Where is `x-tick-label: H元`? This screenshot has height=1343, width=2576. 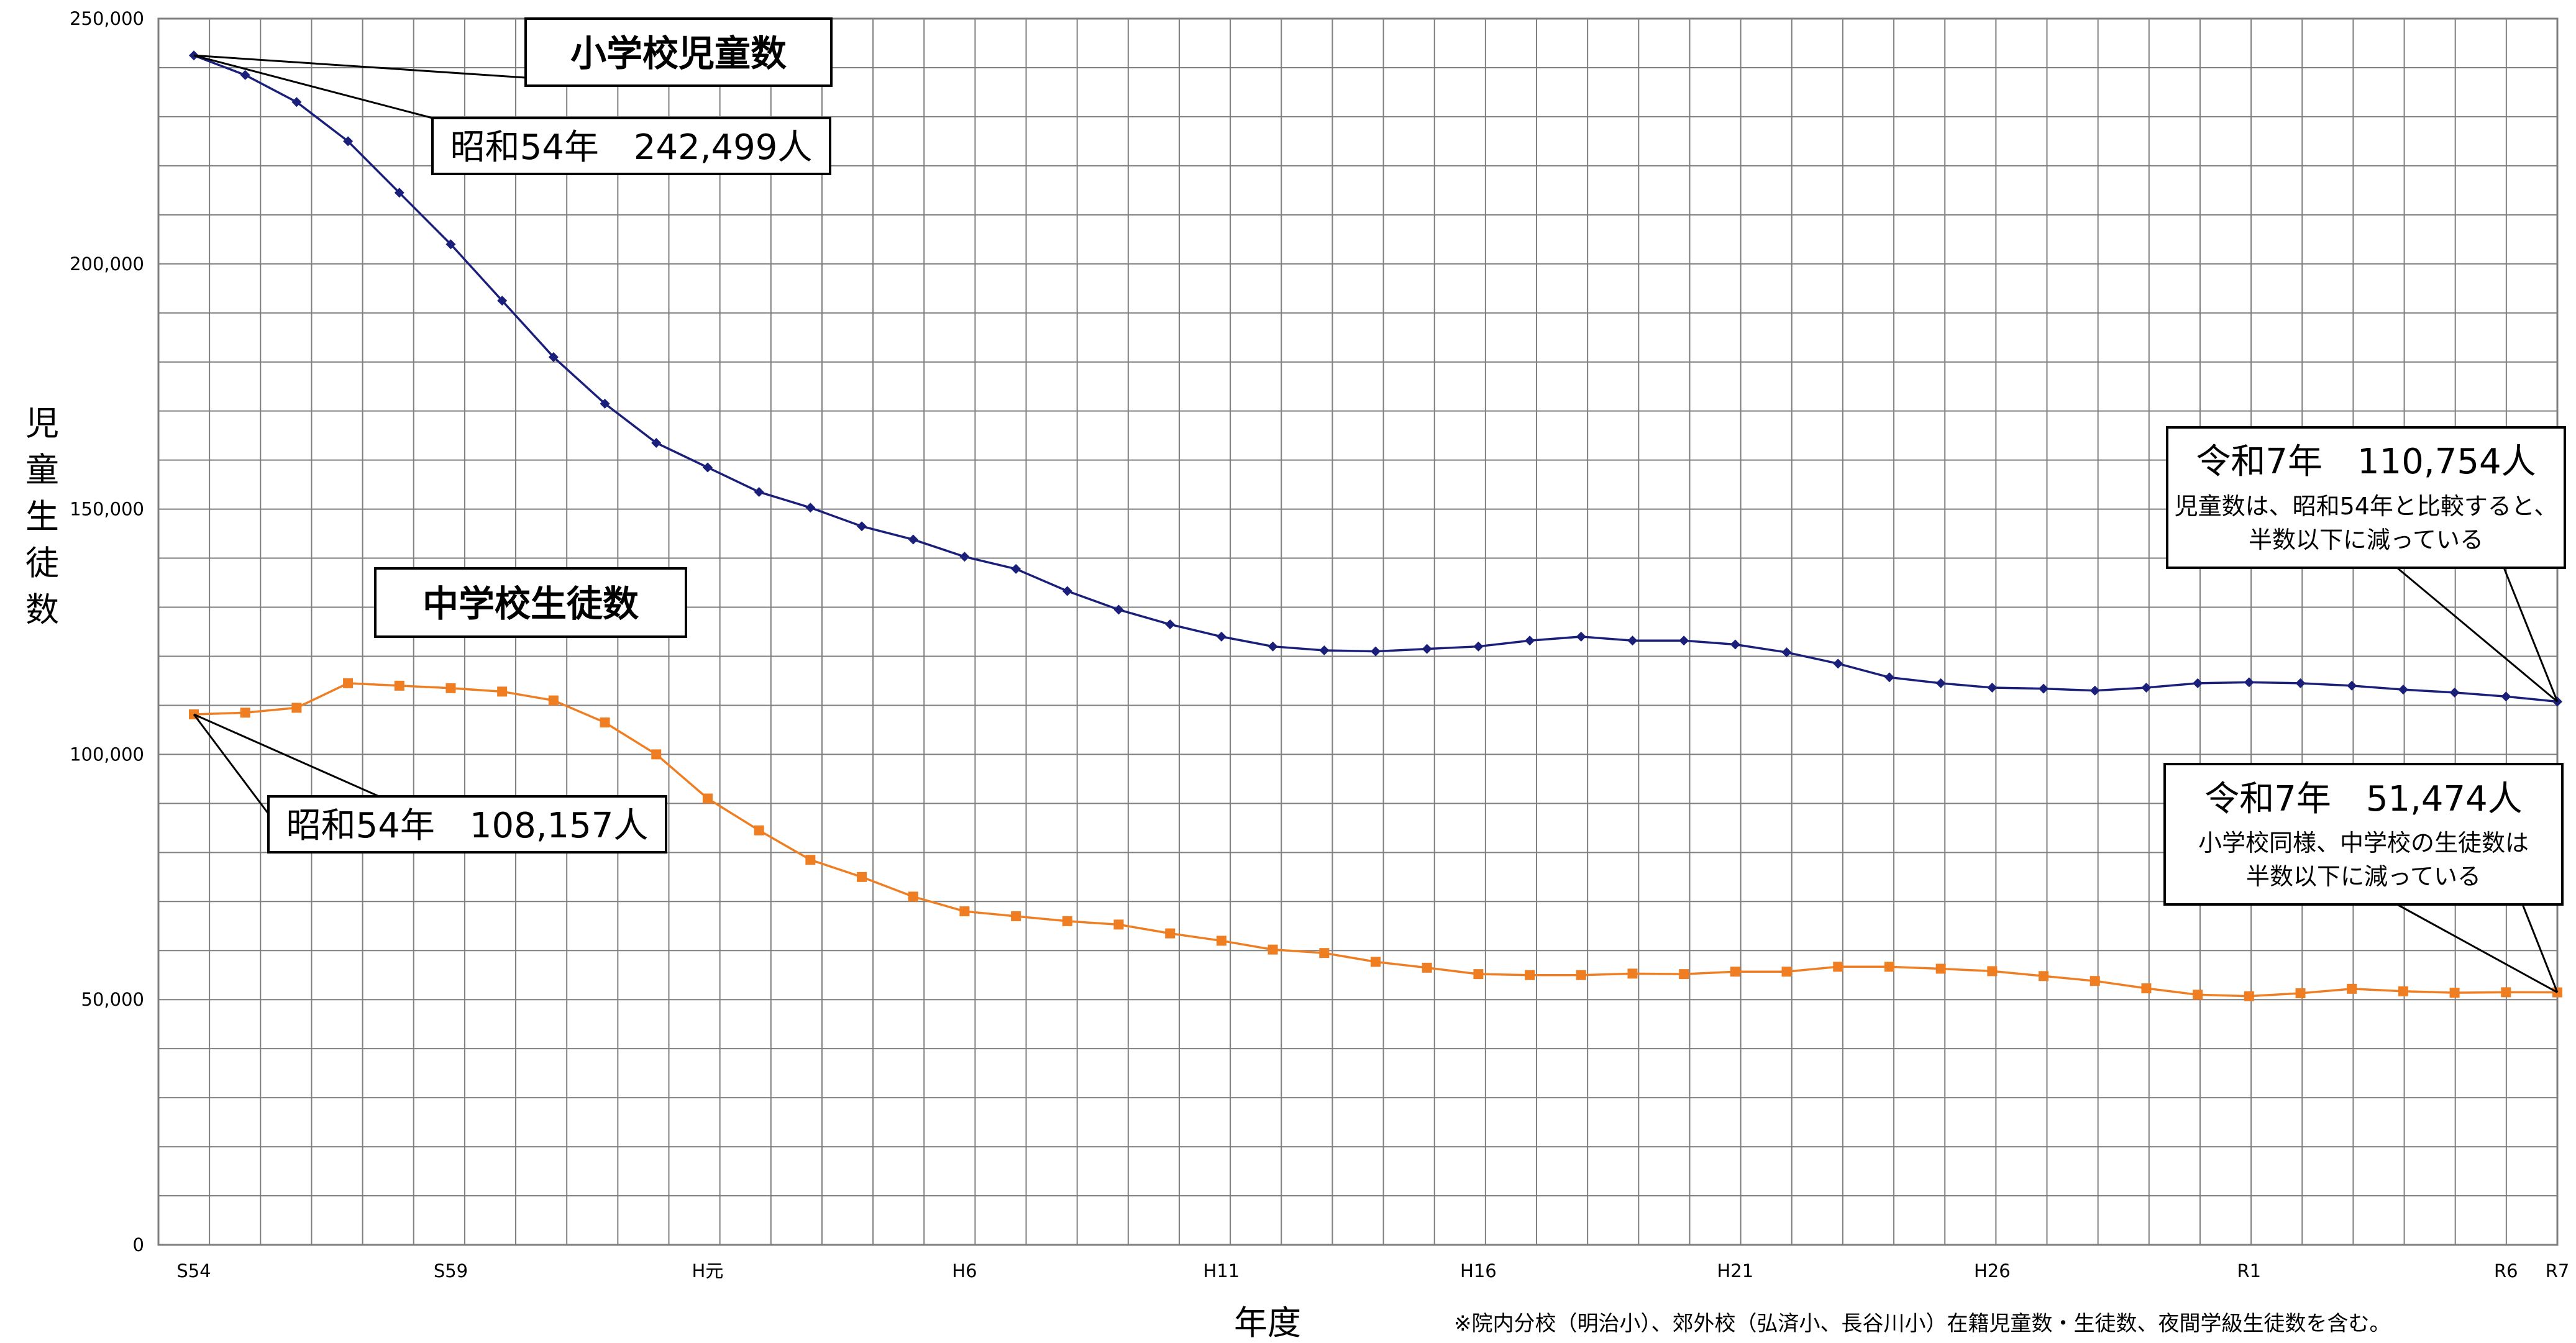
x-tick-label: H元 is located at coordinates (708, 1271).